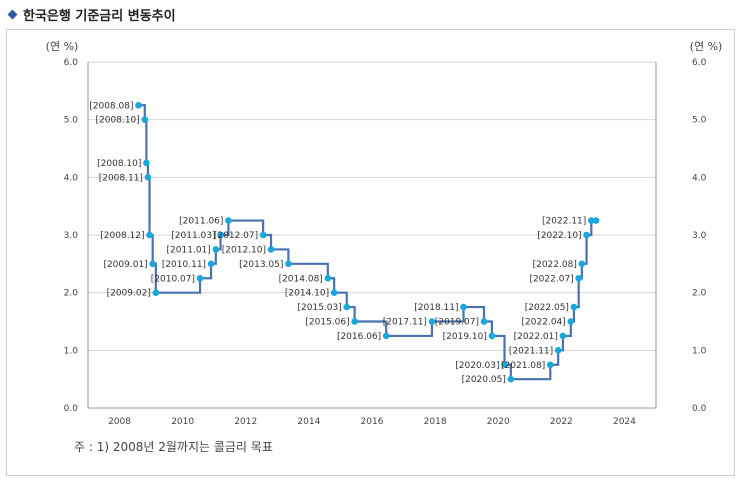  Describe the element at coordinates (435, 422) in the screenshot. I see `x-tick-label: 2018` at that location.